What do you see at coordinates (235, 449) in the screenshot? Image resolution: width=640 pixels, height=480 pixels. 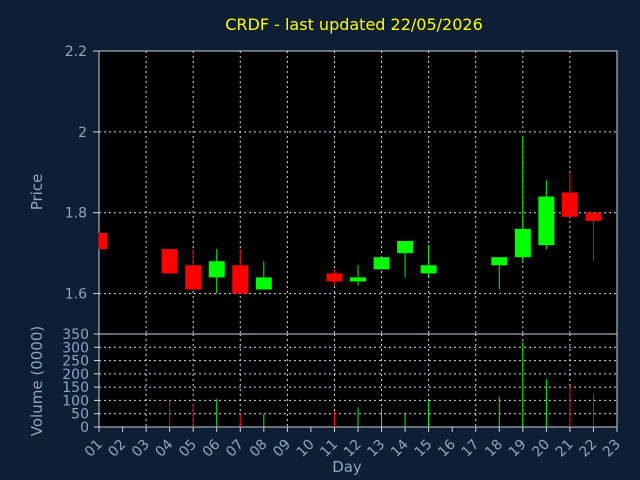 I see `x-tick-label: 07` at bounding box center [235, 449].